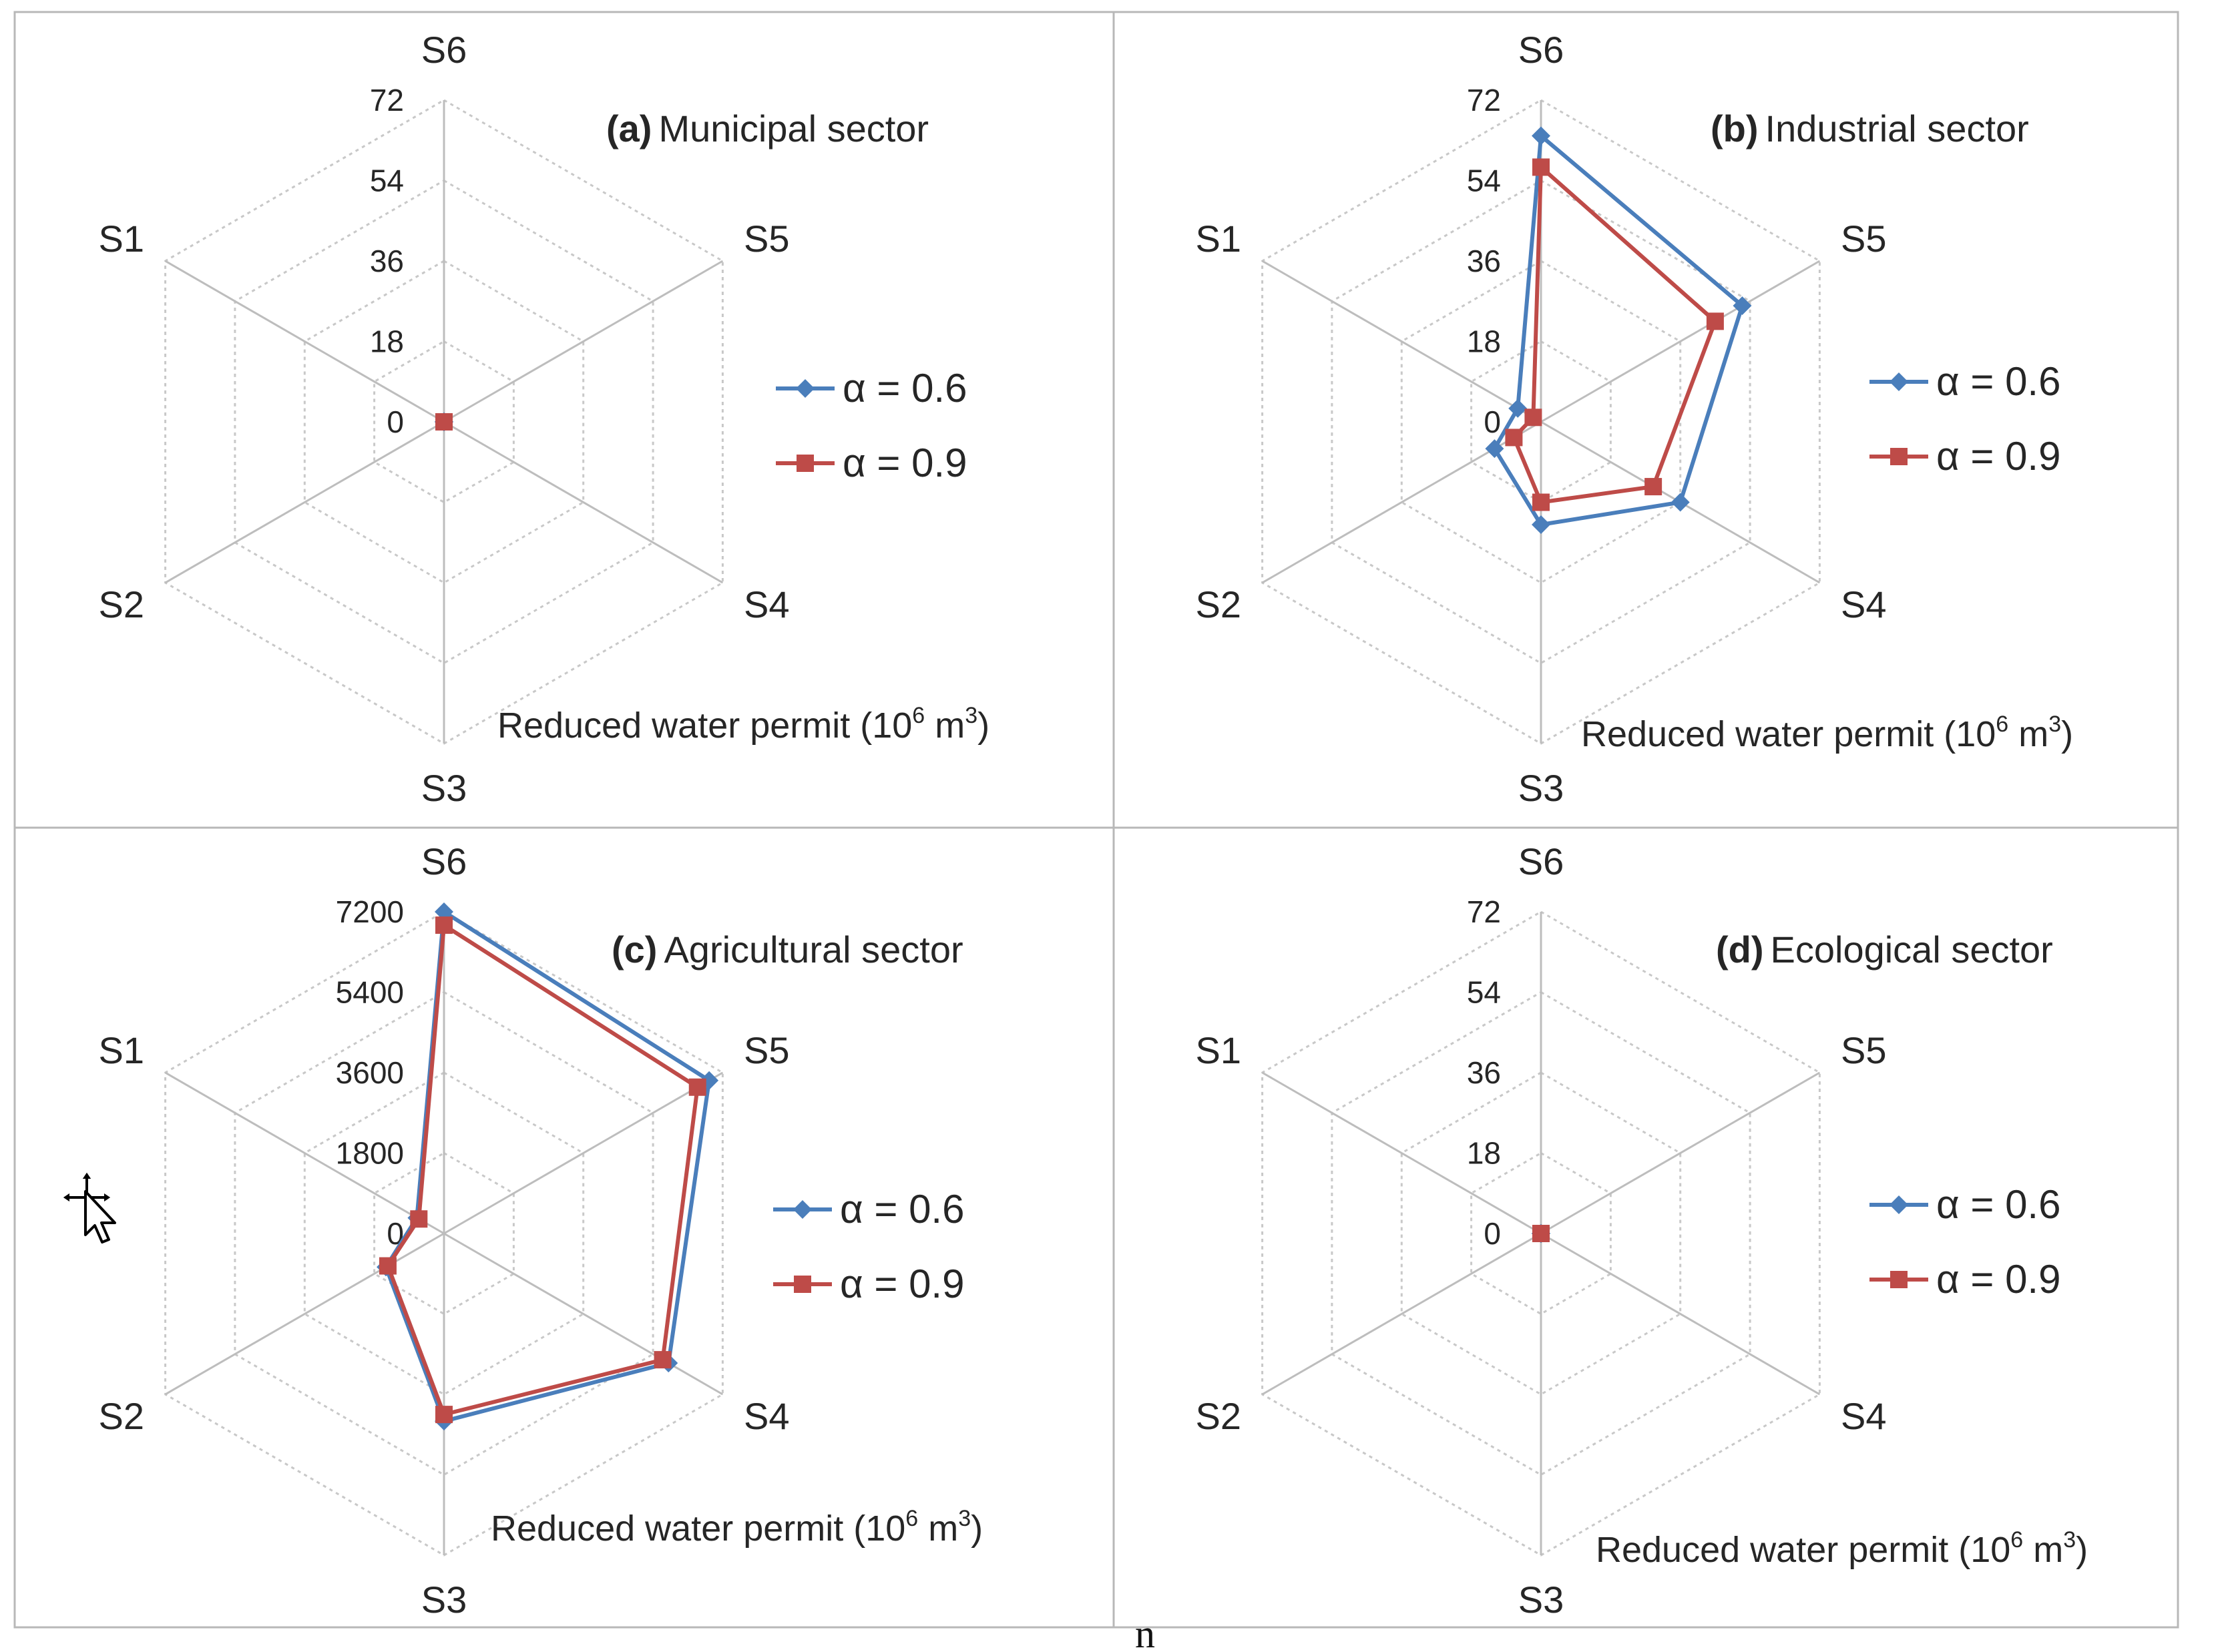 The width and height of the screenshot is (2222, 1652). Describe the element at coordinates (387, 181) in the screenshot. I see `tick-label: 54` at that location.